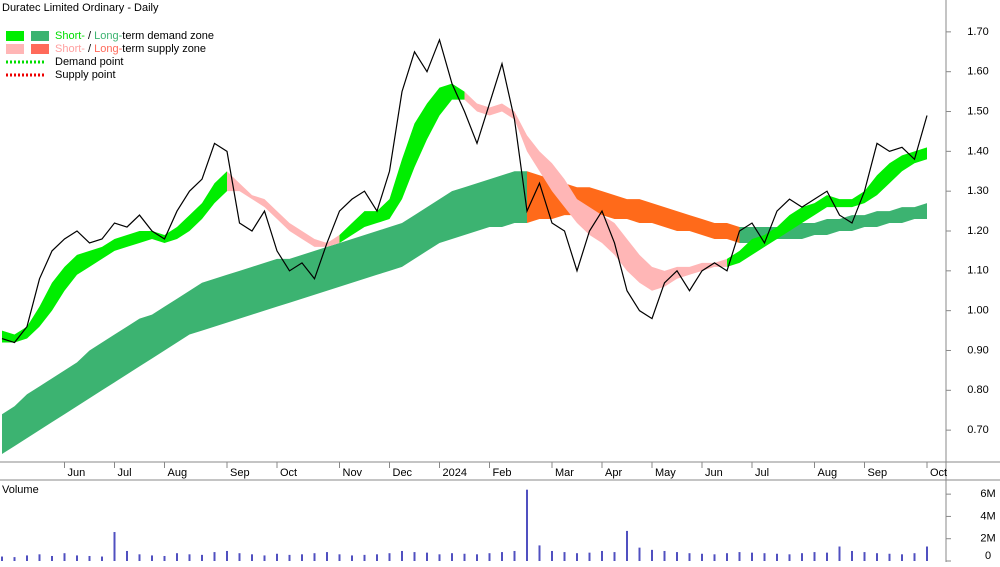 Image resolution: width=1000 pixels, height=567 pixels. Describe the element at coordinates (987, 516) in the screenshot. I see `y-tick-label: 4M` at that location.